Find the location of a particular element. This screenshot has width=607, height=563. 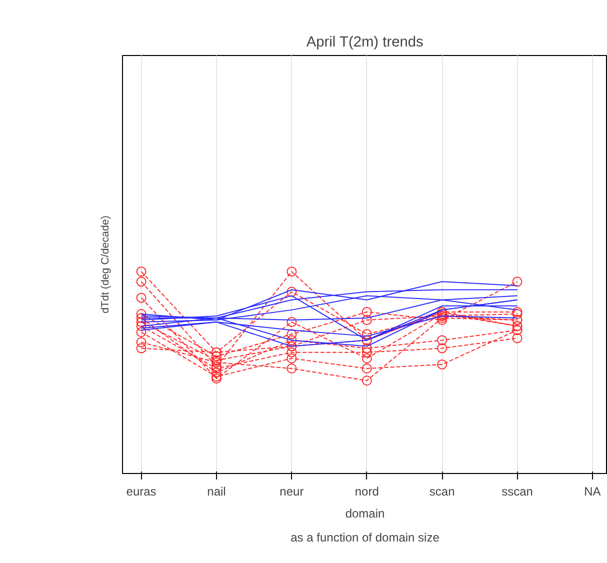

y-axis-title: dTdt (deg C/decade) is located at coordinates (106, 265).